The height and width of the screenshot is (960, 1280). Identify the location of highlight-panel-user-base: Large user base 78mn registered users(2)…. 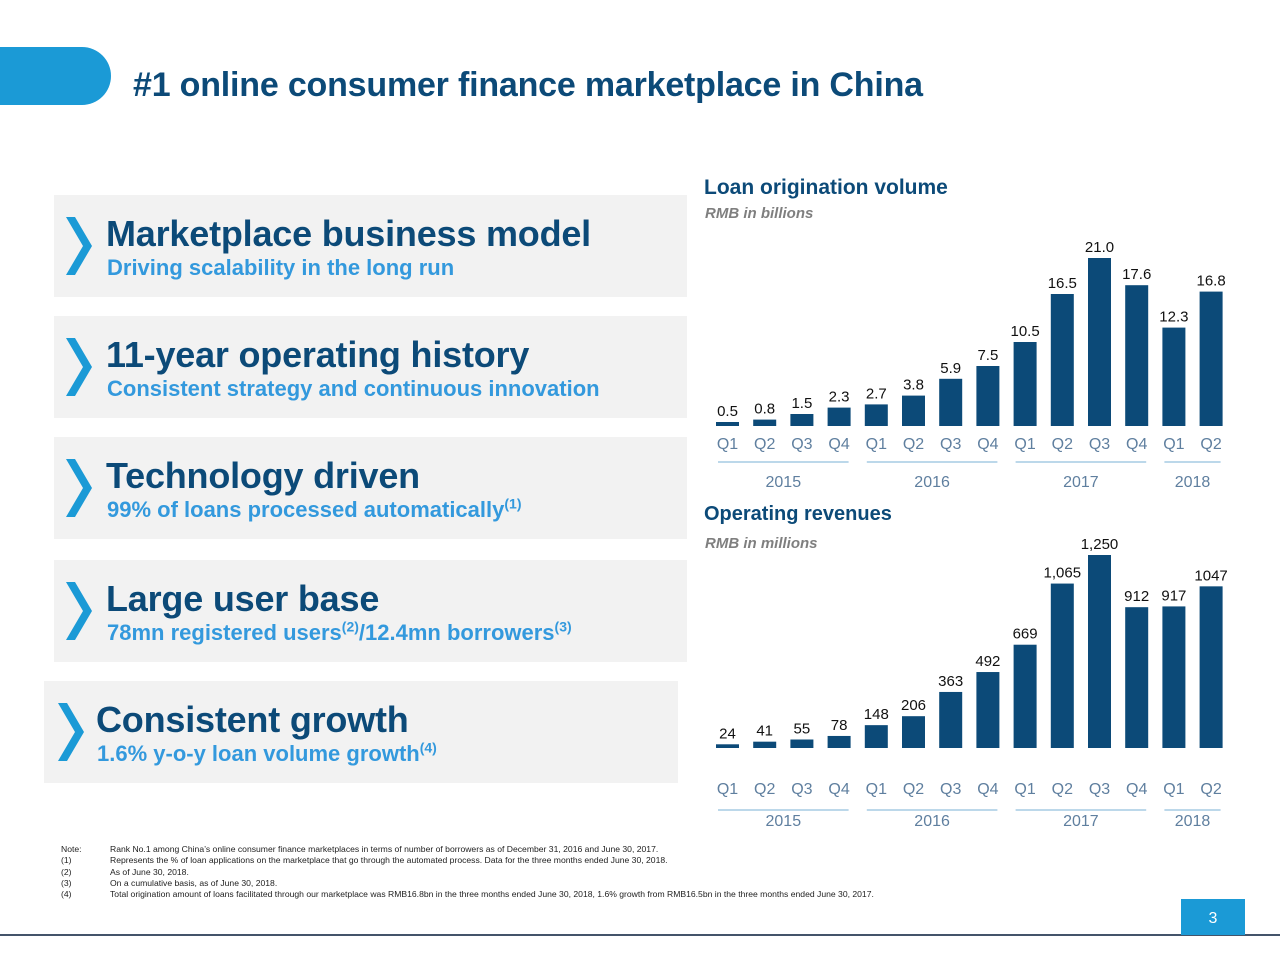
(370, 611).